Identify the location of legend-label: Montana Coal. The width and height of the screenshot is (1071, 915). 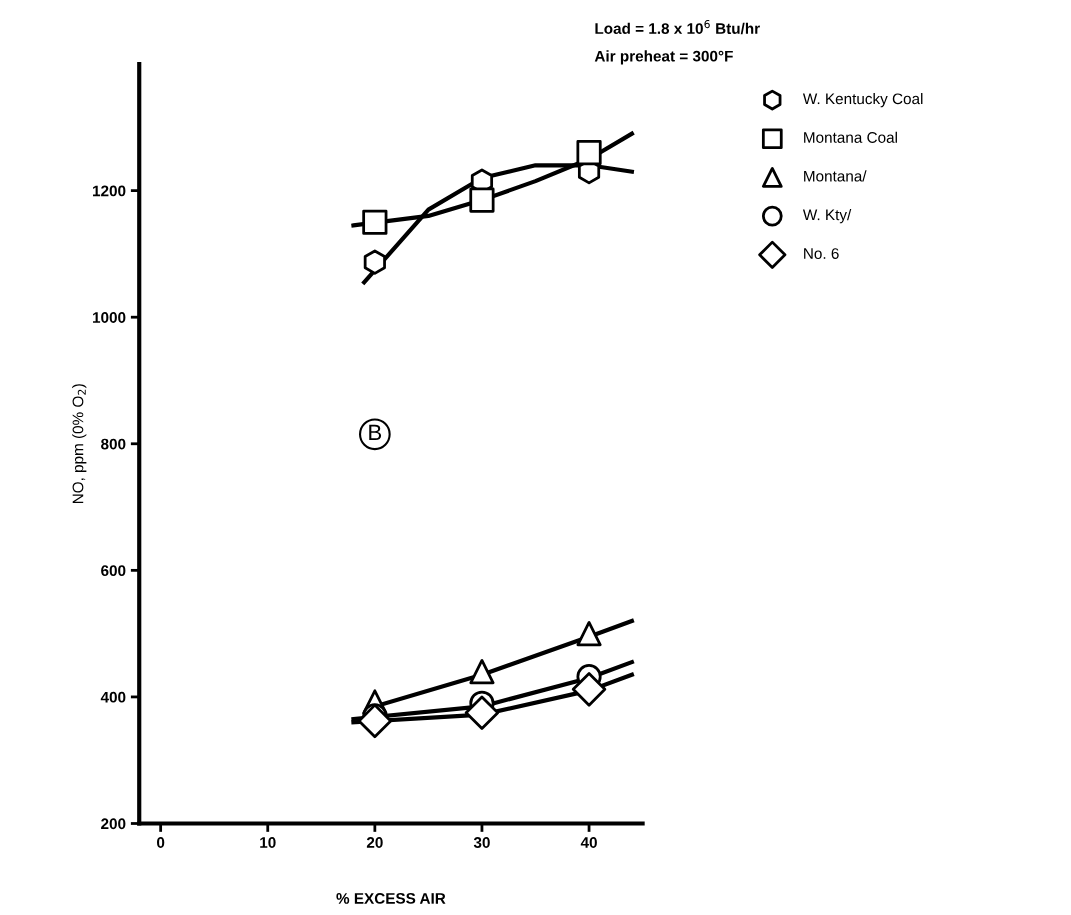
(850, 137).